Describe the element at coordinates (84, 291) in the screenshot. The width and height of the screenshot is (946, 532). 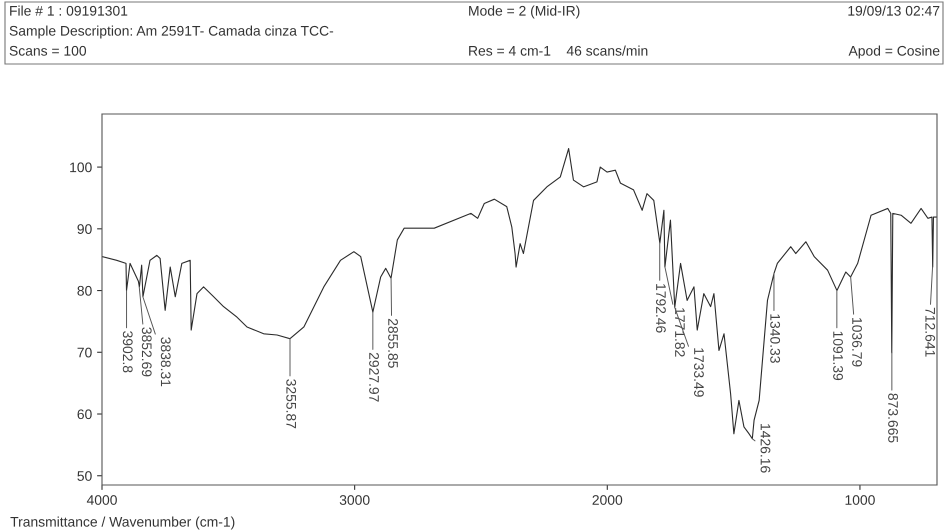
I see `y-tick-label: 80` at that location.